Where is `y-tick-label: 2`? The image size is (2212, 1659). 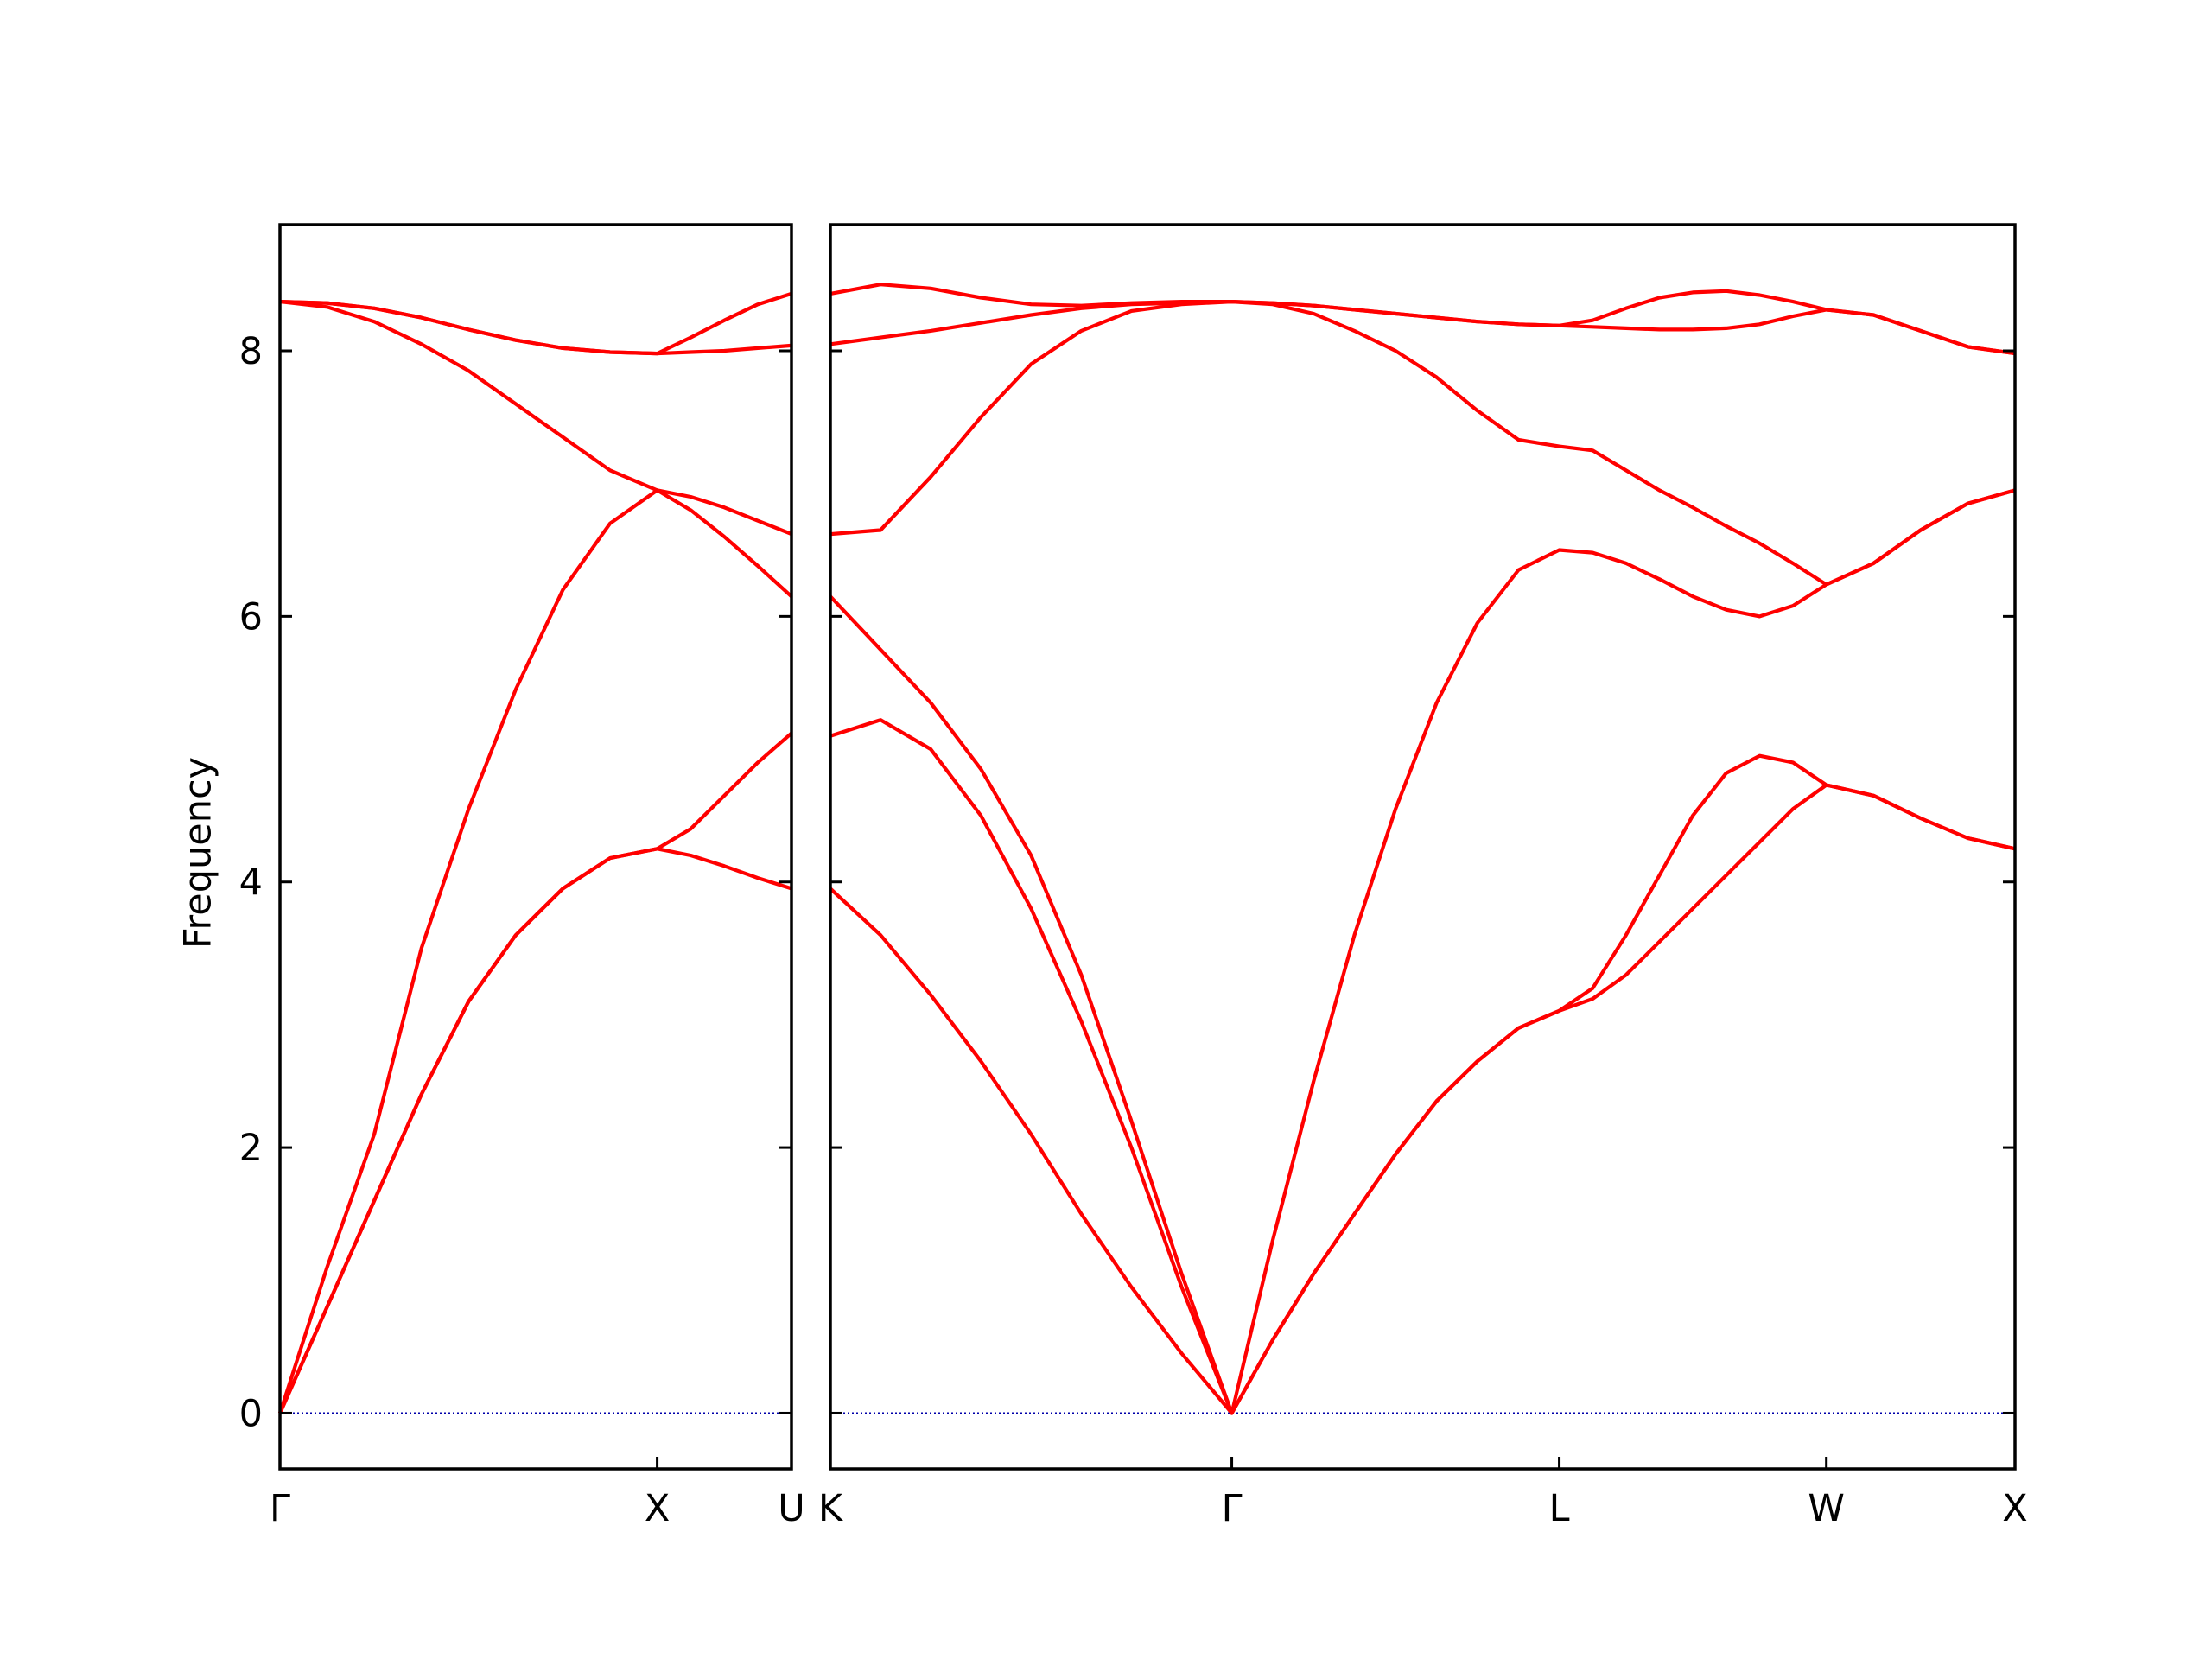 y-tick-label: 2 is located at coordinates (251, 1148).